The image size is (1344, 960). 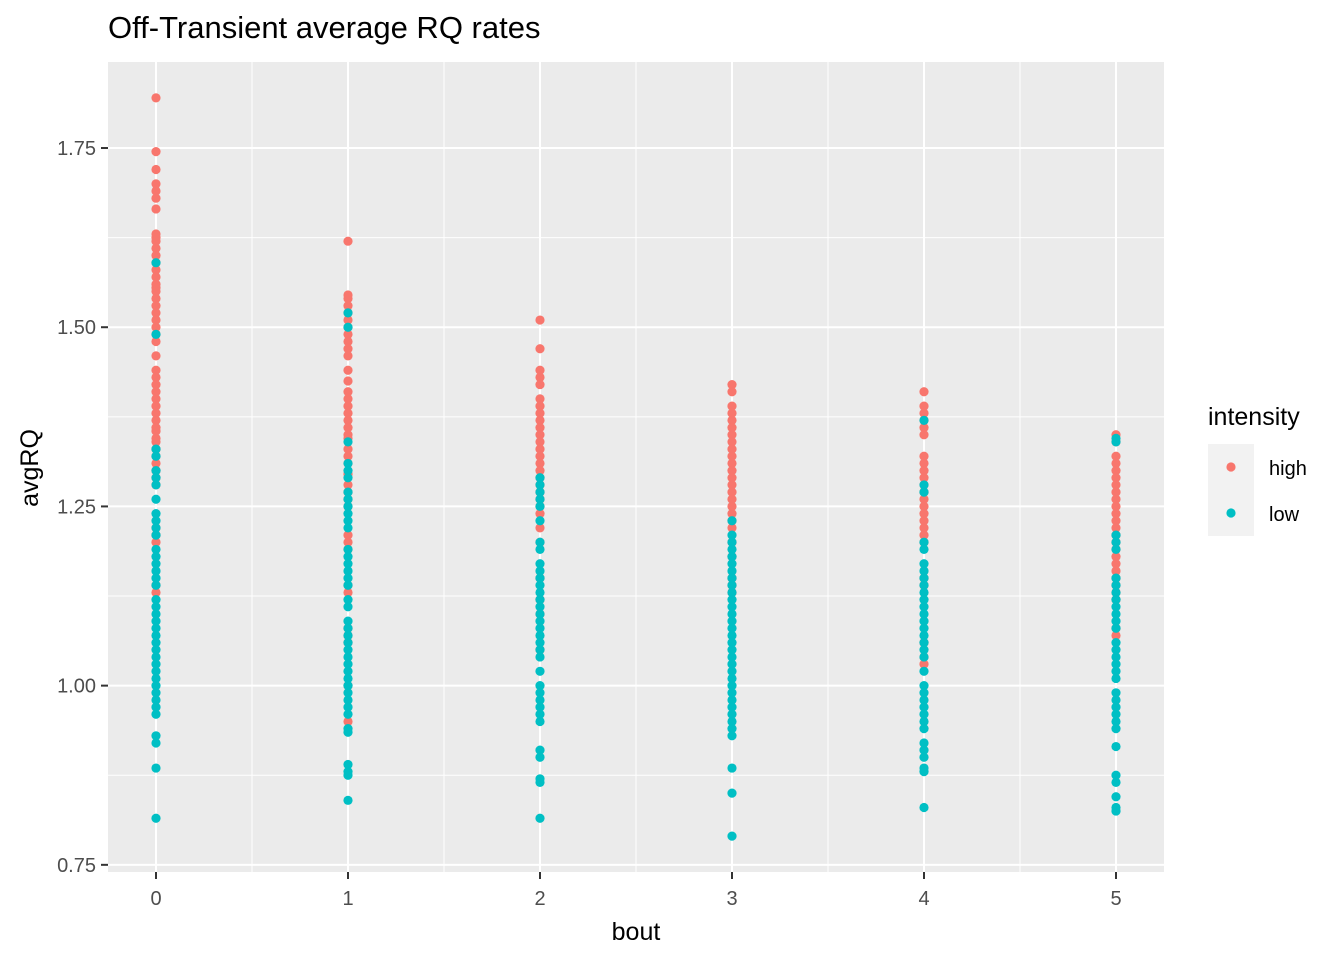 What do you see at coordinates (1231, 513) in the screenshot?
I see `legend-dot-low` at bounding box center [1231, 513].